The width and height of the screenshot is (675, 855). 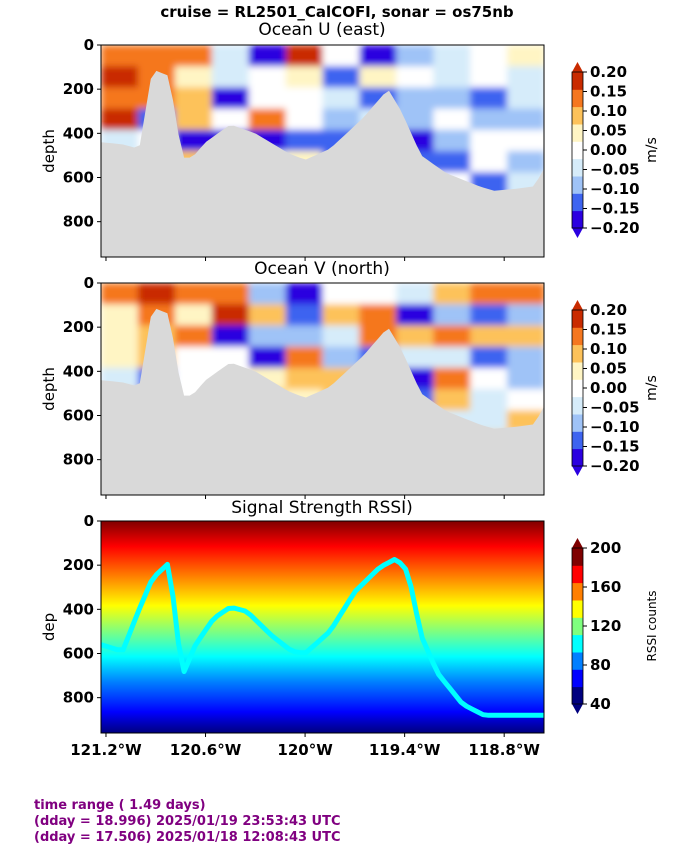 I want to click on scattering-layer-line, so click(x=322, y=637).